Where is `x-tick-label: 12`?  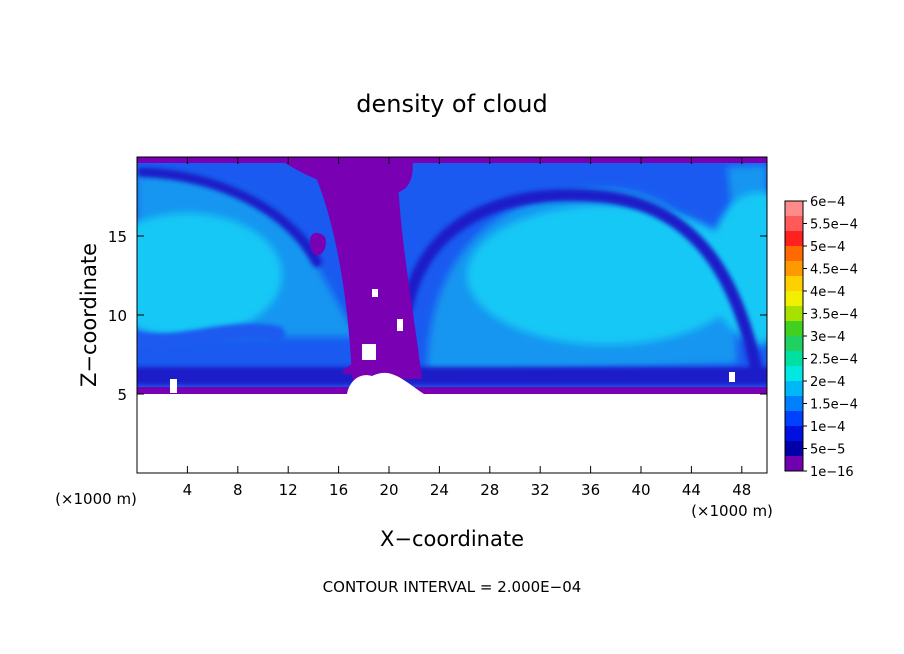 x-tick-label: 12 is located at coordinates (288, 490).